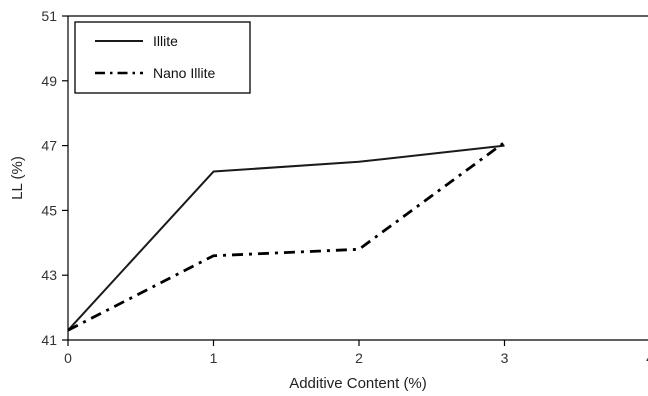 Image resolution: width=648 pixels, height=396 pixels. What do you see at coordinates (647, 358) in the screenshot?
I see `x-tick-label: 4` at bounding box center [647, 358].